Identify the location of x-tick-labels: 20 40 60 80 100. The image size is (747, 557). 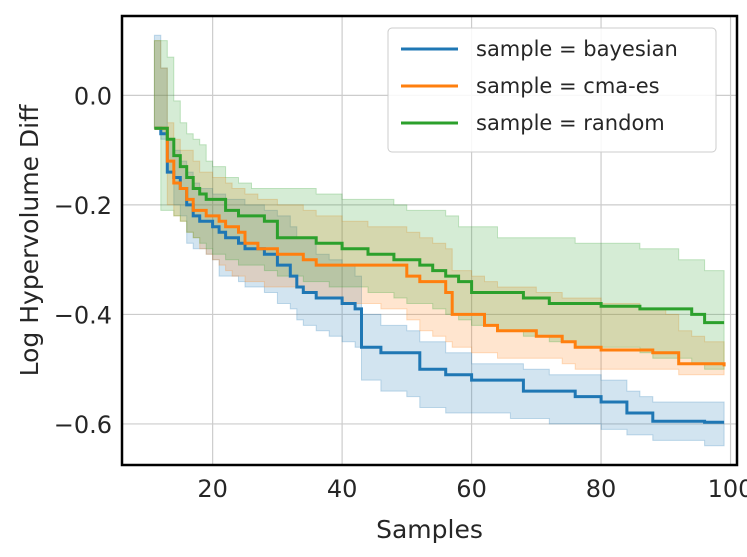
(472, 489).